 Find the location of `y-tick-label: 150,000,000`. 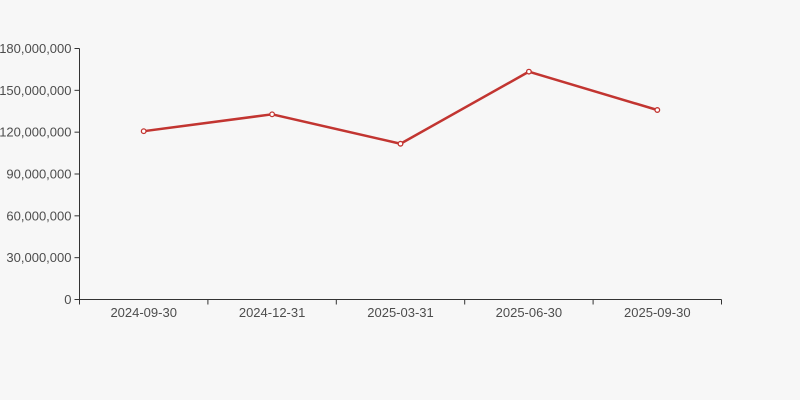

y-tick-label: 150,000,000 is located at coordinates (36, 90).